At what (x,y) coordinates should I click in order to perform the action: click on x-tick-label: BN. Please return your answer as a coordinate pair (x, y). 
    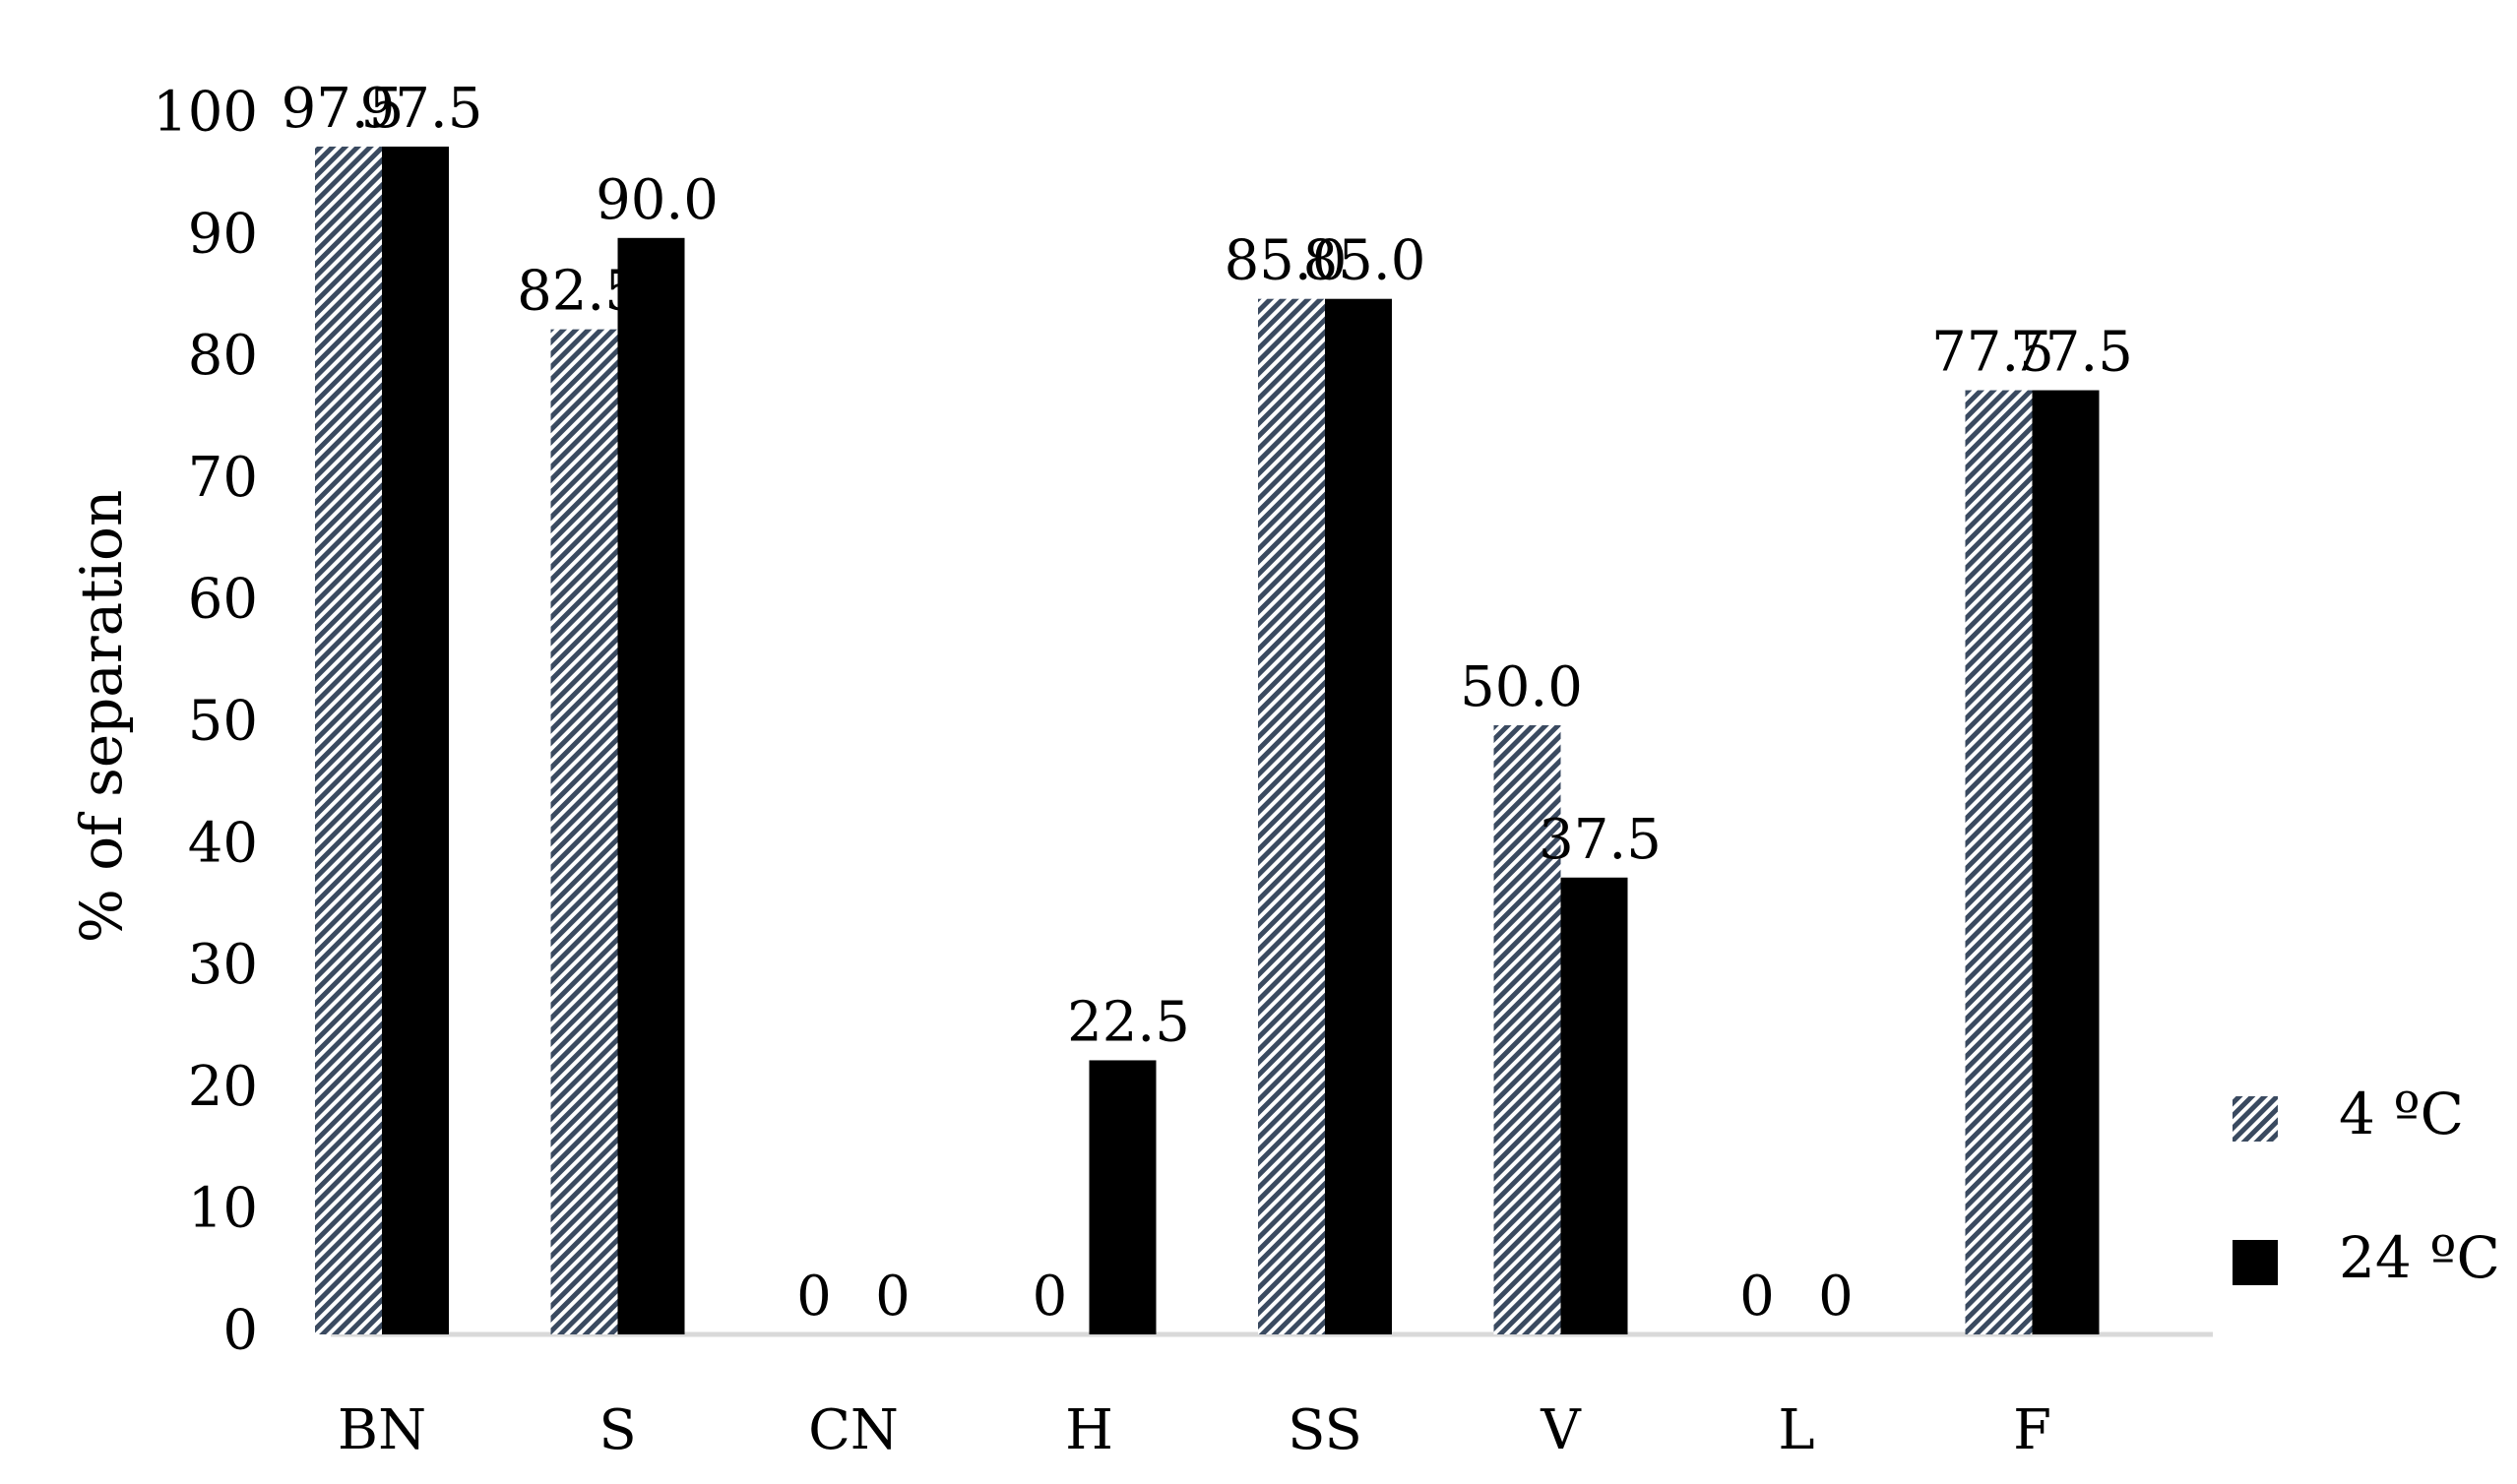
    Looking at the image, I should click on (382, 1430).